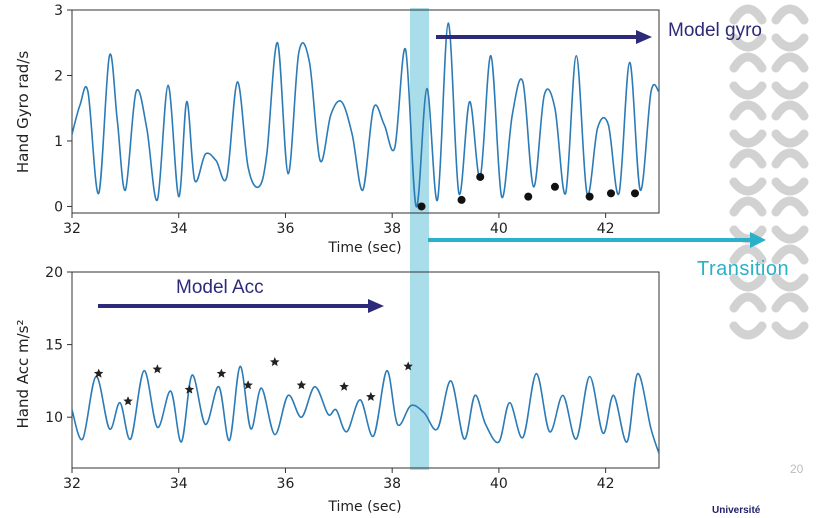 The width and height of the screenshot is (832, 518). Describe the element at coordinates (597, 240) in the screenshot. I see `transition-arrow` at that location.